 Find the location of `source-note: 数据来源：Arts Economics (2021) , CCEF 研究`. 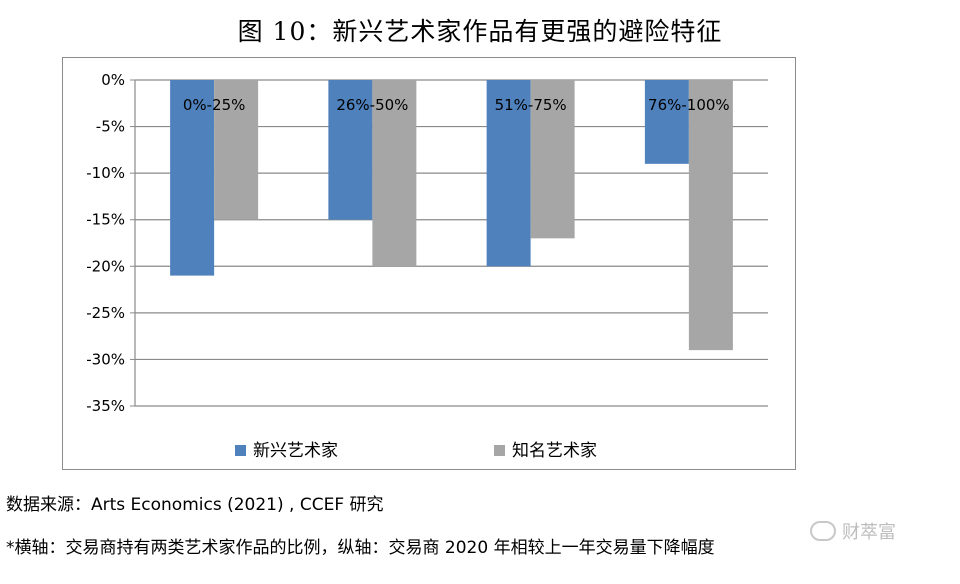

source-note: 数据来源：Arts Economics (2021) , CCEF 研究 is located at coordinates (195, 505).